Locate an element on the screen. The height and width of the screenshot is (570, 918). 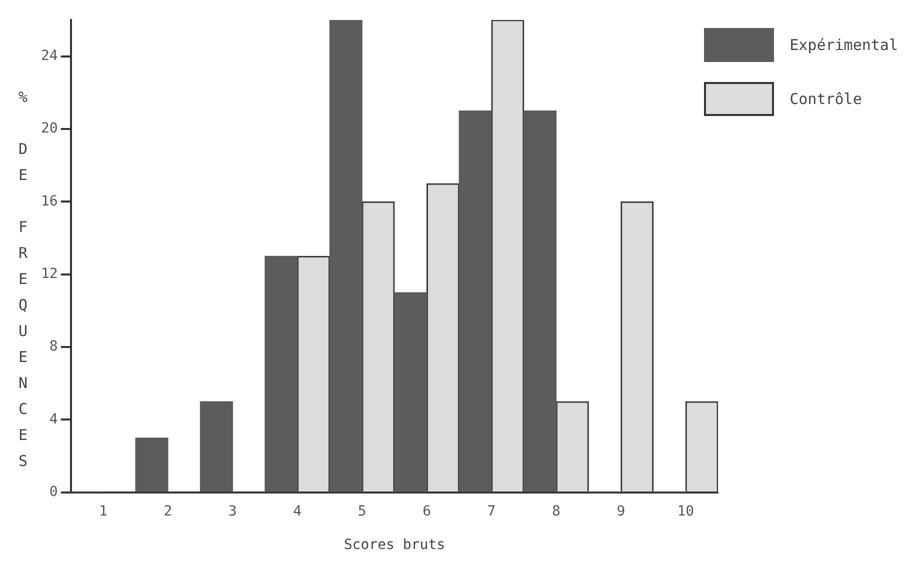
y-tick-label: 0 is located at coordinates (53, 492).